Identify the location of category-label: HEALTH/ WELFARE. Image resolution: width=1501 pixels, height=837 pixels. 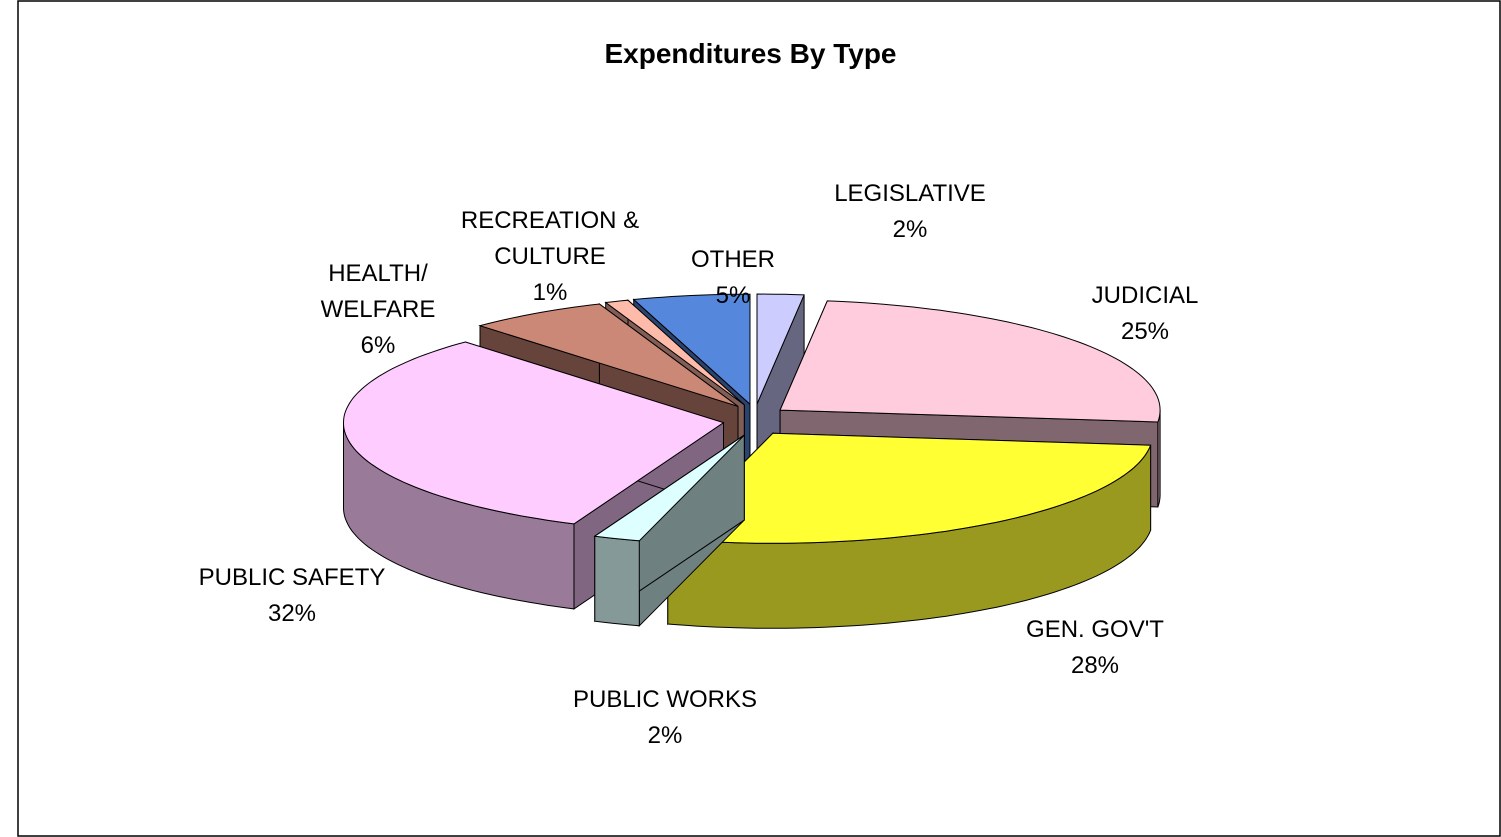
(378, 291).